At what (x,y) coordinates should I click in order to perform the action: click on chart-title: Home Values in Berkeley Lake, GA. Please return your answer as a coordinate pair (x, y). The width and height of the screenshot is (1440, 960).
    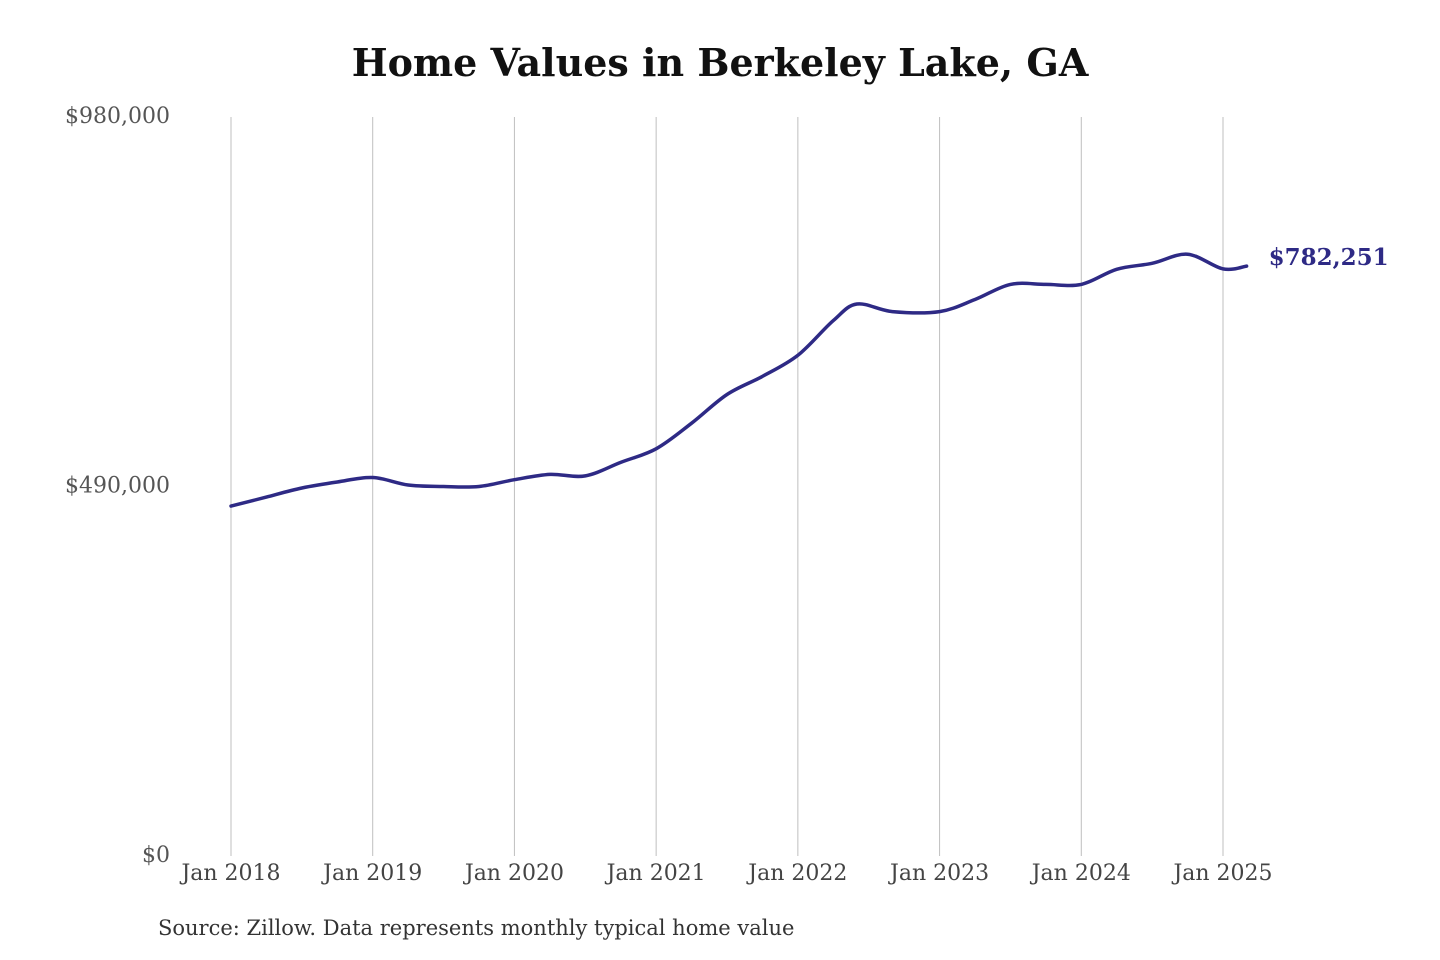
    Looking at the image, I should click on (720, 62).